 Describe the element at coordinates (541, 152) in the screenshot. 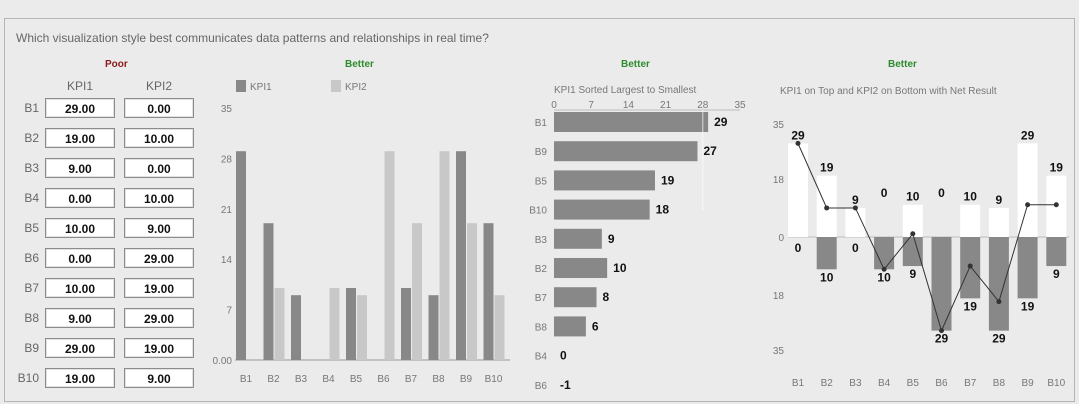

I see `y-tick-label: B9` at that location.